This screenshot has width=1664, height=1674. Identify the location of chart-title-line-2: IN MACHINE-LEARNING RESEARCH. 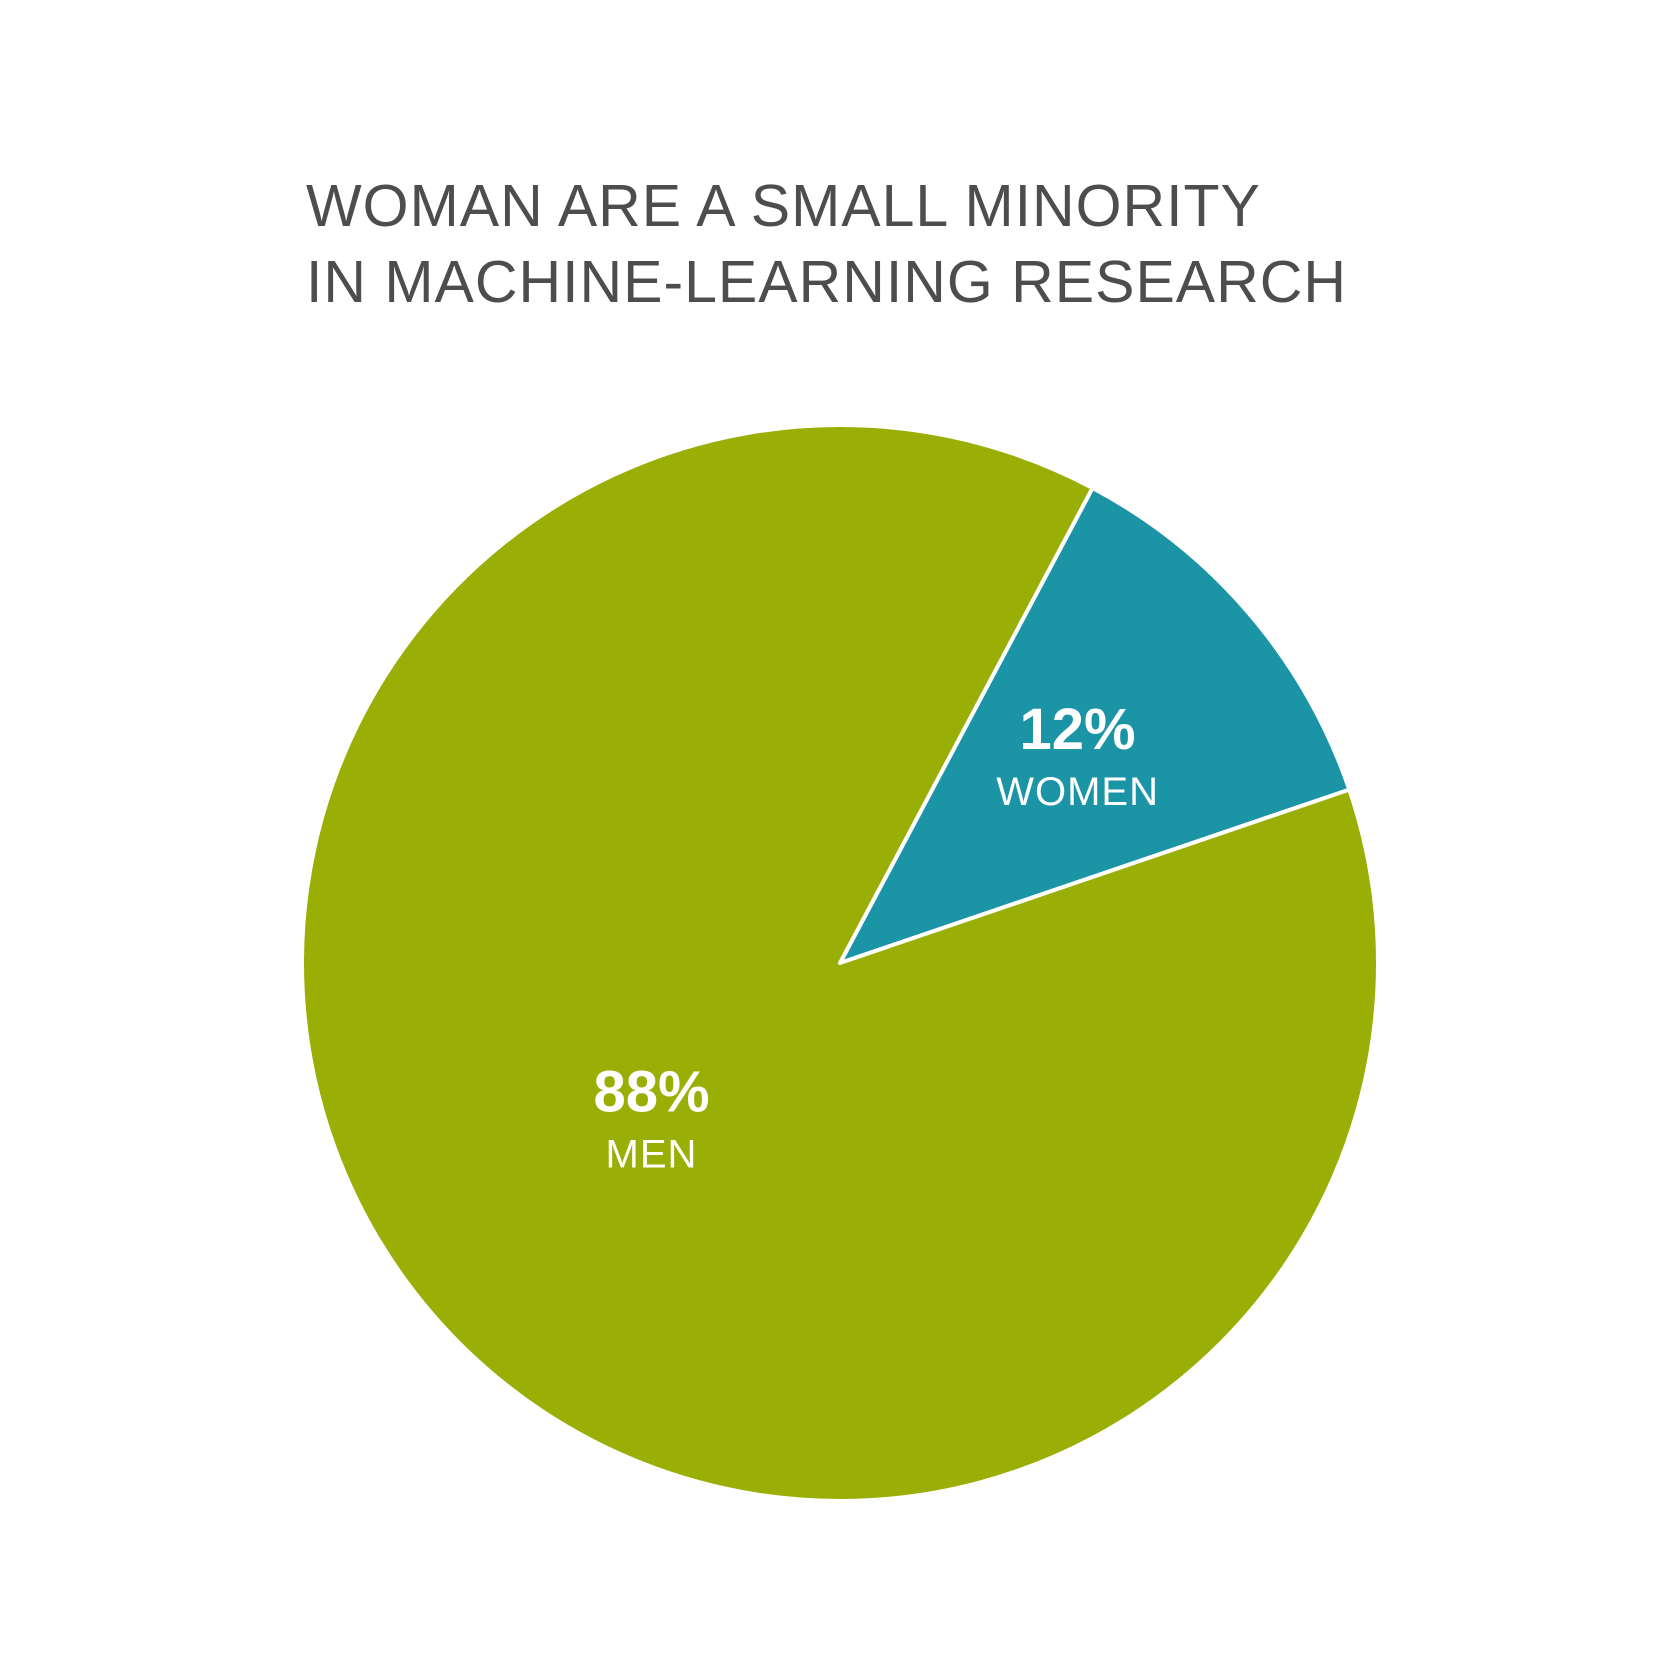
(826, 282).